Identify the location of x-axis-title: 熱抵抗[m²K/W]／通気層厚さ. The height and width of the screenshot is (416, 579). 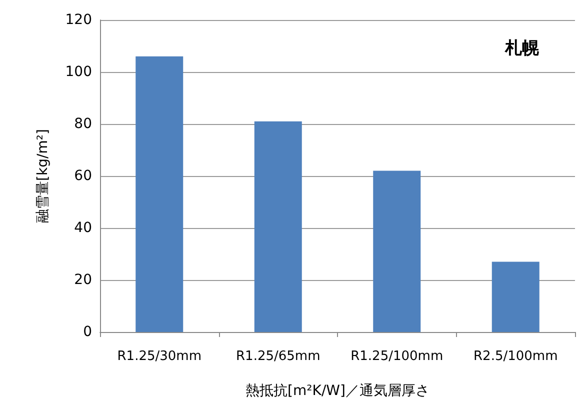
(338, 391).